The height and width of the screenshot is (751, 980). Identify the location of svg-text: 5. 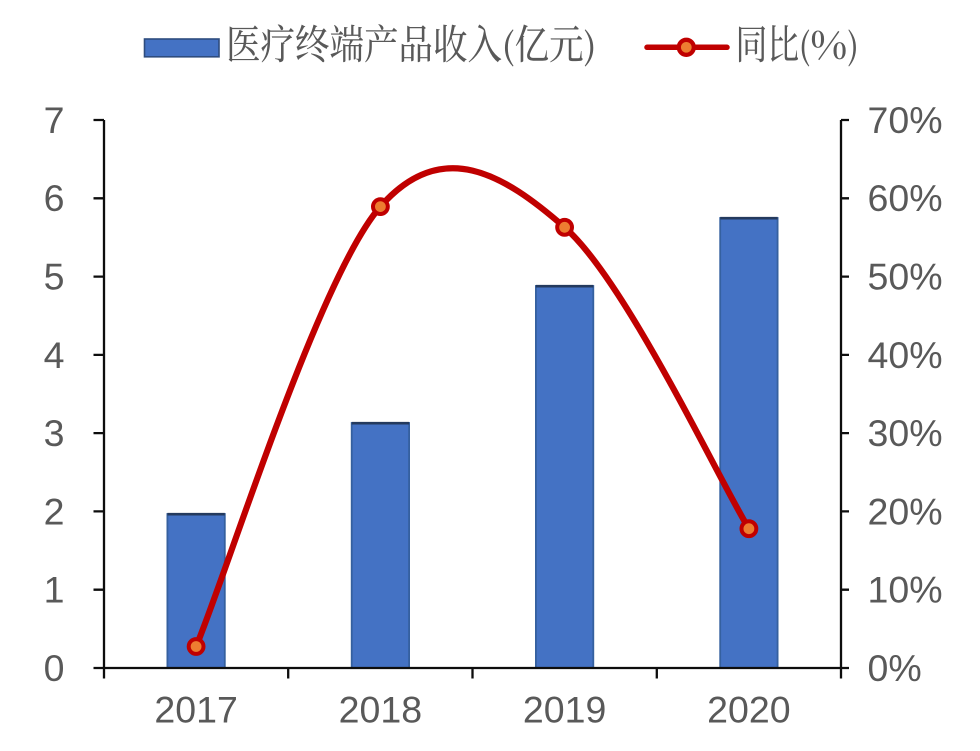
(54, 277).